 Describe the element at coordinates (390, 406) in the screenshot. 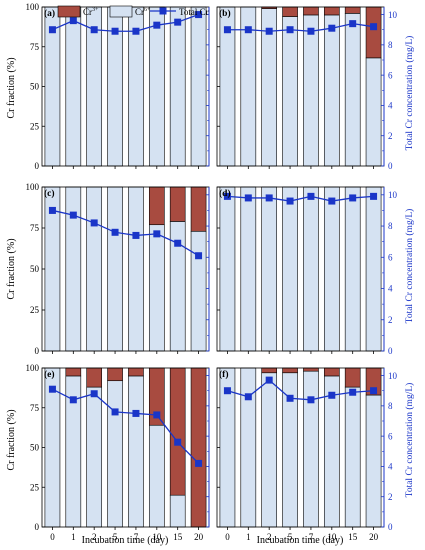

I see `right-tick-label: 8` at that location.